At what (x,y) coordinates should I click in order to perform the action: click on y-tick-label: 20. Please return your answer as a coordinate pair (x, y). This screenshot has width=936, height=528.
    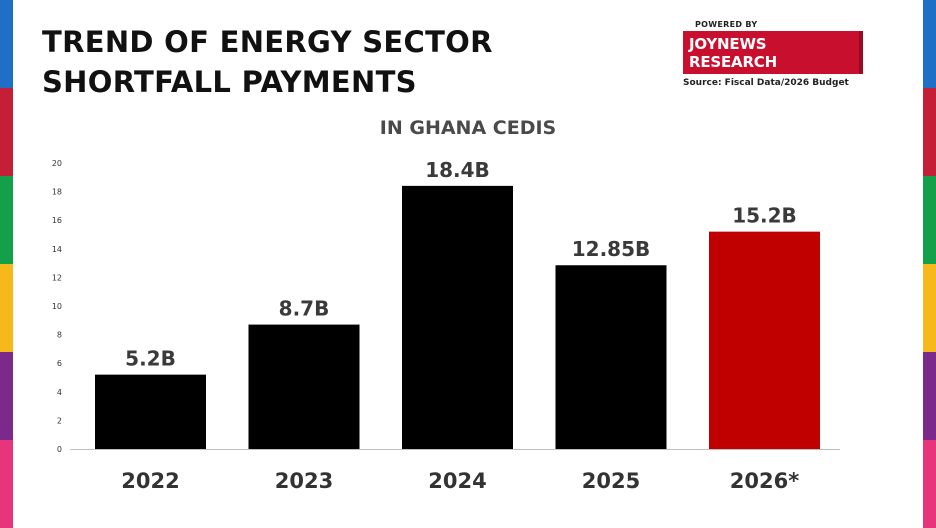
    Looking at the image, I should click on (57, 163).